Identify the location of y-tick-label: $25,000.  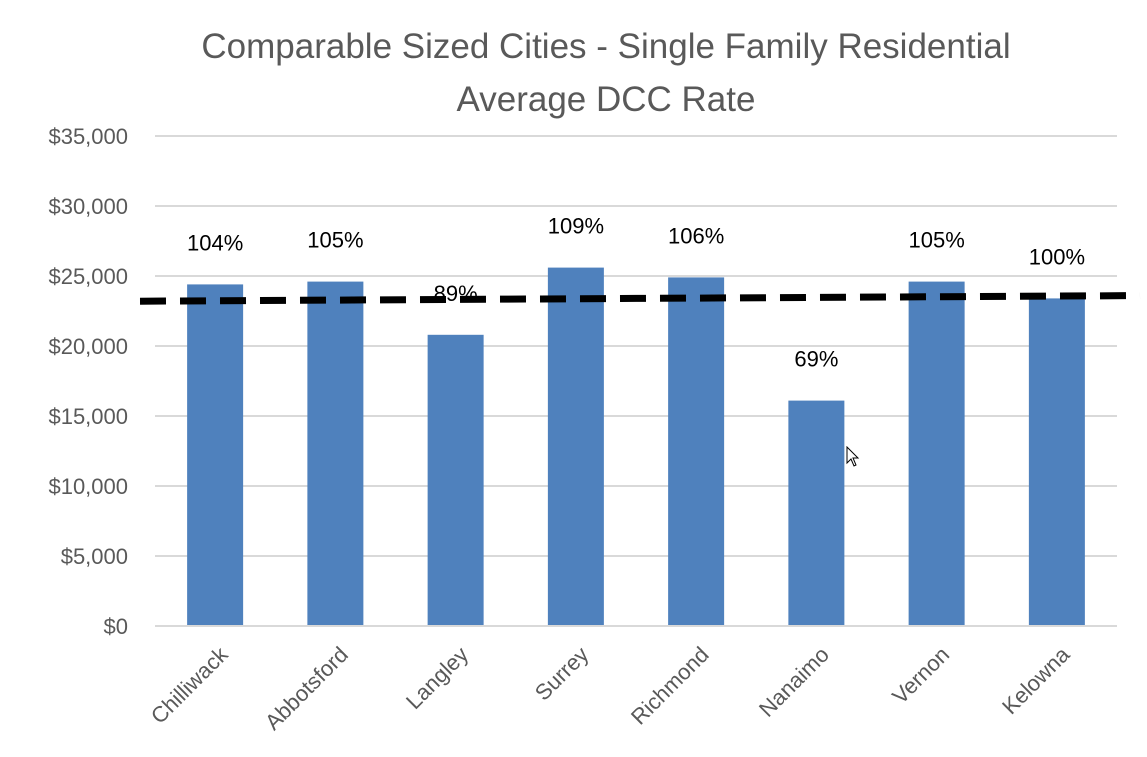
(88, 276).